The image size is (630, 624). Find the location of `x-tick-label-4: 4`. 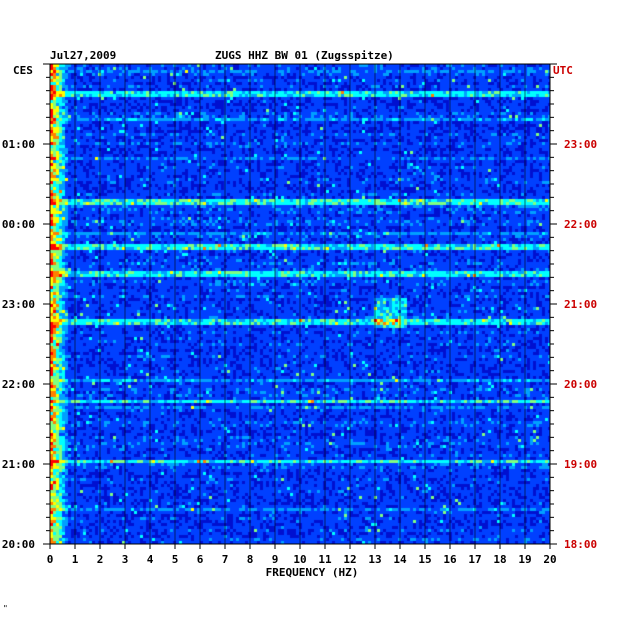

x-tick-label-4: 4 is located at coordinates (150, 559).